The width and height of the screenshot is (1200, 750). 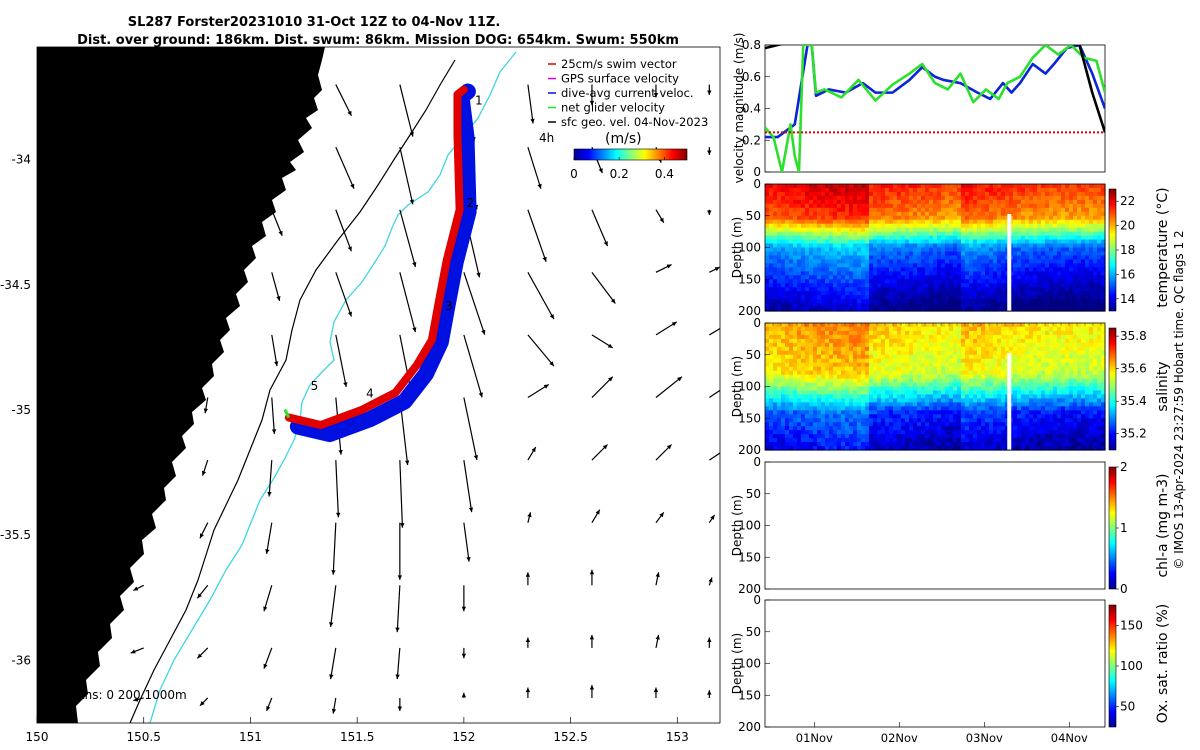 What do you see at coordinates (401, 494) in the screenshot?
I see `velocity-vector` at bounding box center [401, 494].